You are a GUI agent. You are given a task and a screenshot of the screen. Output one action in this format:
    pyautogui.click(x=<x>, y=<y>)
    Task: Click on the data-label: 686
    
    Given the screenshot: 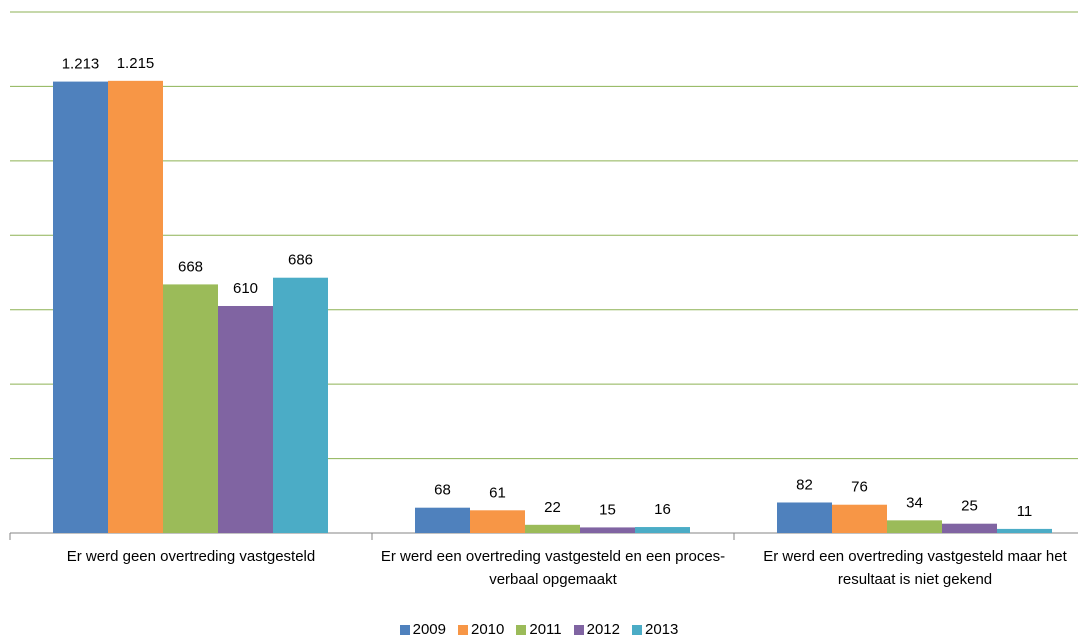 What is the action you would take?
    pyautogui.click(x=300, y=260)
    